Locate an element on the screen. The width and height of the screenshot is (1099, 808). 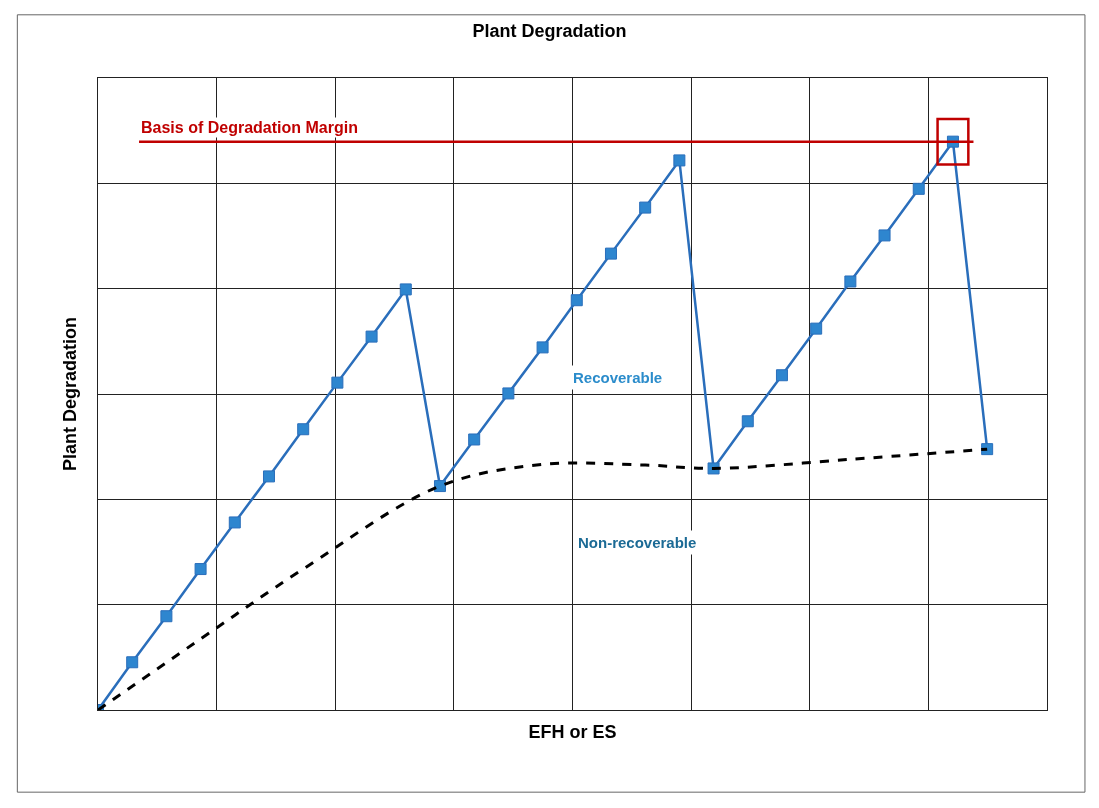
annotation: Non-recoverable is located at coordinates (637, 542).